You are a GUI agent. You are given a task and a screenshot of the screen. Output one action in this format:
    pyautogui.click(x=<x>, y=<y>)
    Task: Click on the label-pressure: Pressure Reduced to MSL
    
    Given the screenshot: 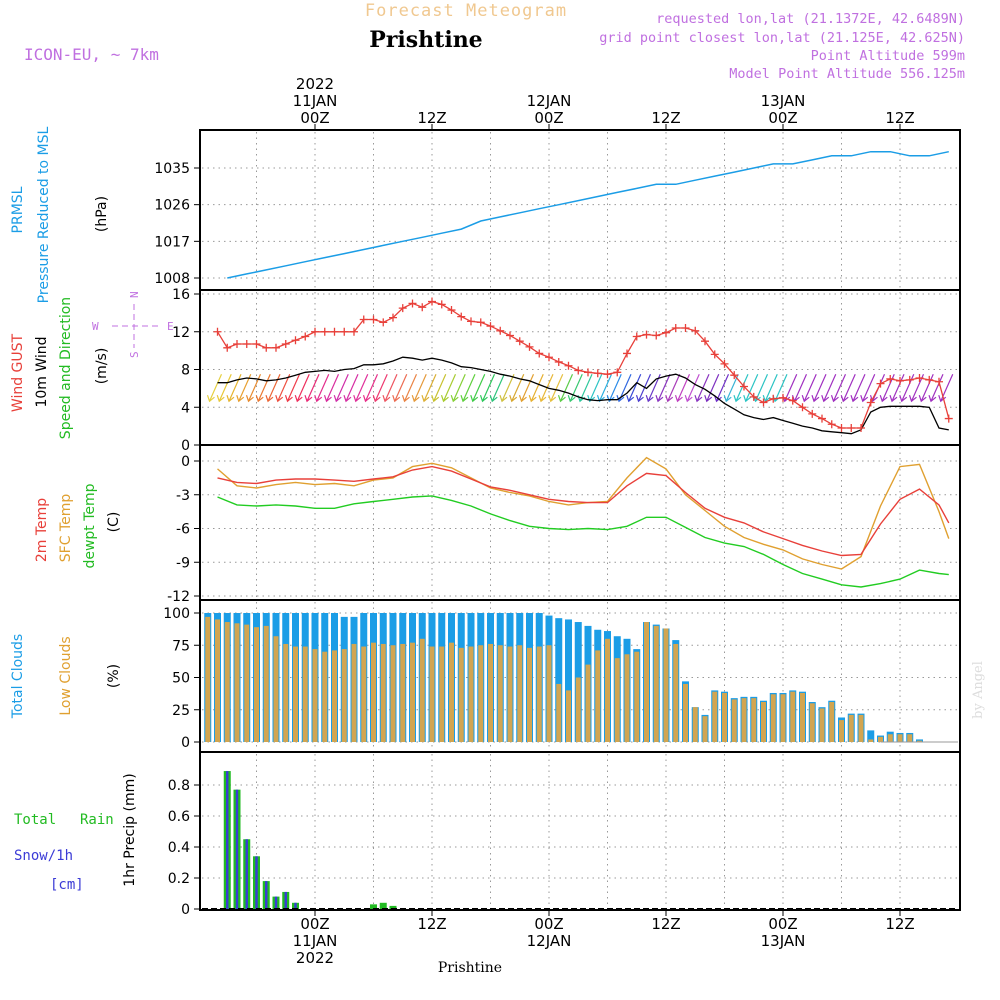 What is the action you would take?
    pyautogui.click(x=44, y=214)
    